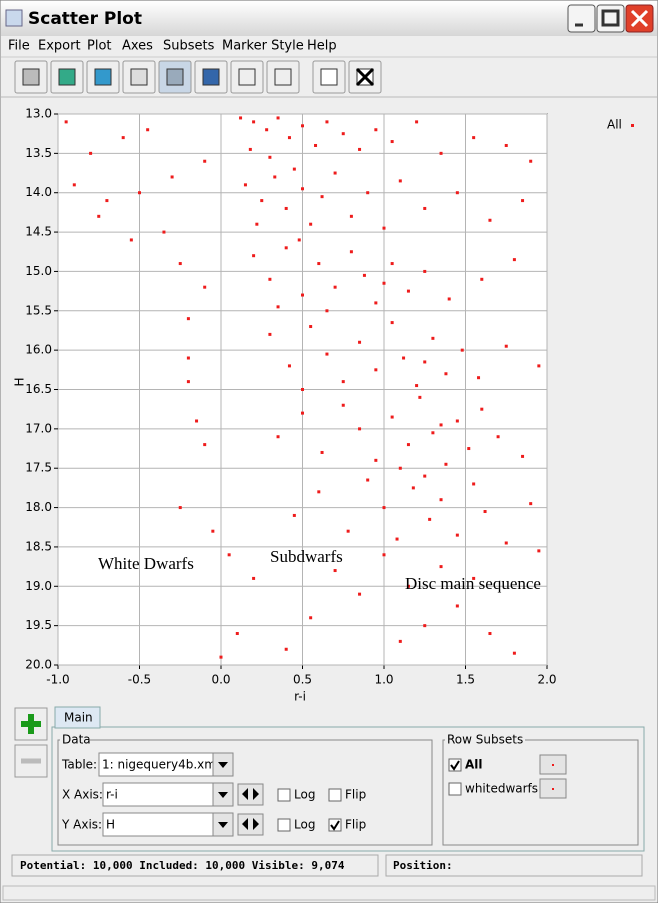 This screenshot has height=903, width=658. Describe the element at coordinates (38, 350) in the screenshot. I see `y-tick-label: 16.0` at that location.